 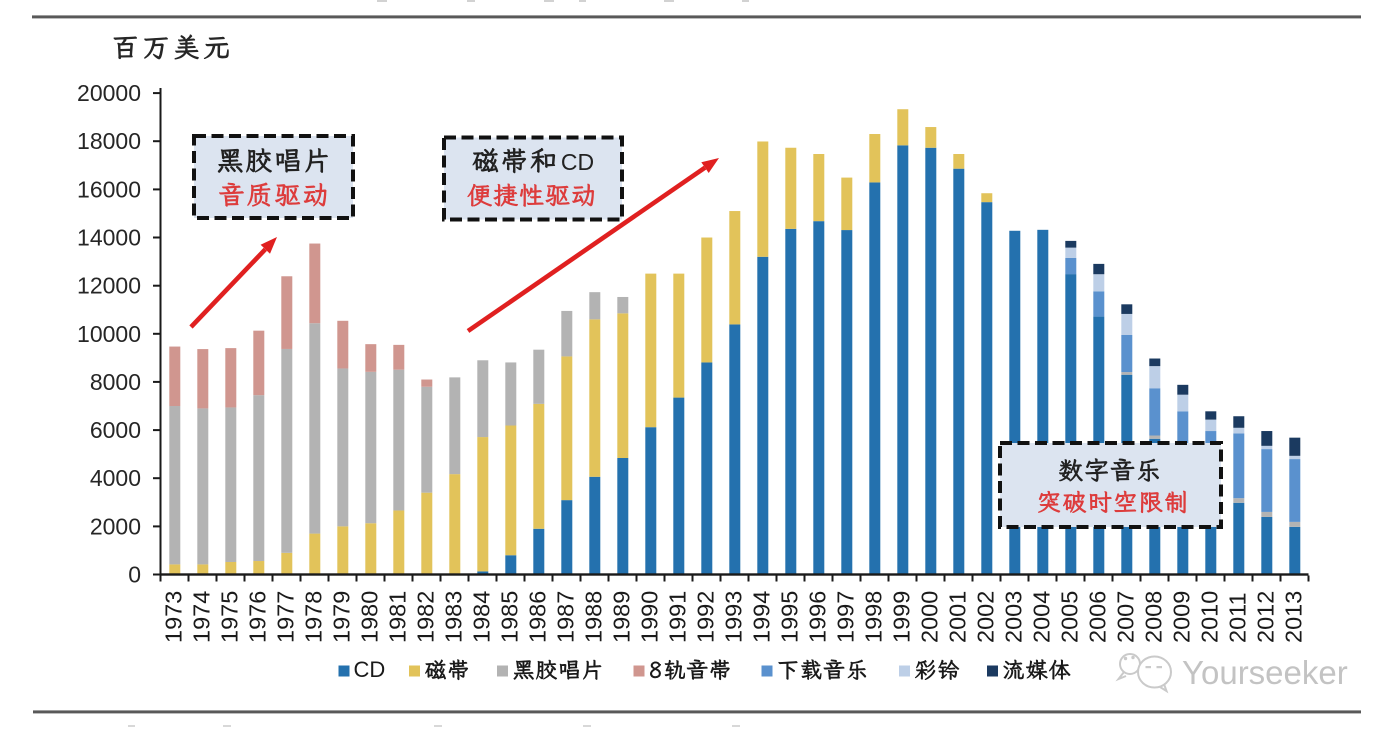 What do you see at coordinates (593, 617) in the screenshot?
I see `svg-text: 1988` at bounding box center [593, 617].